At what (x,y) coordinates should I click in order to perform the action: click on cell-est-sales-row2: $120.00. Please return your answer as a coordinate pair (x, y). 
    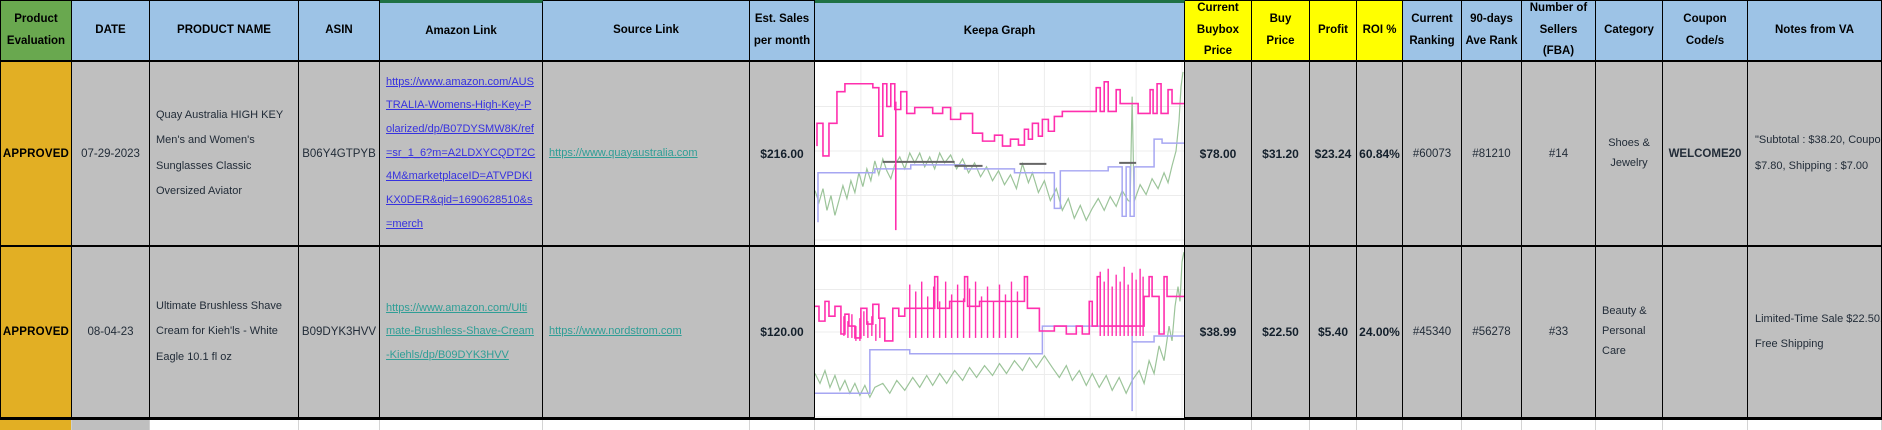
    Looking at the image, I should click on (782, 333).